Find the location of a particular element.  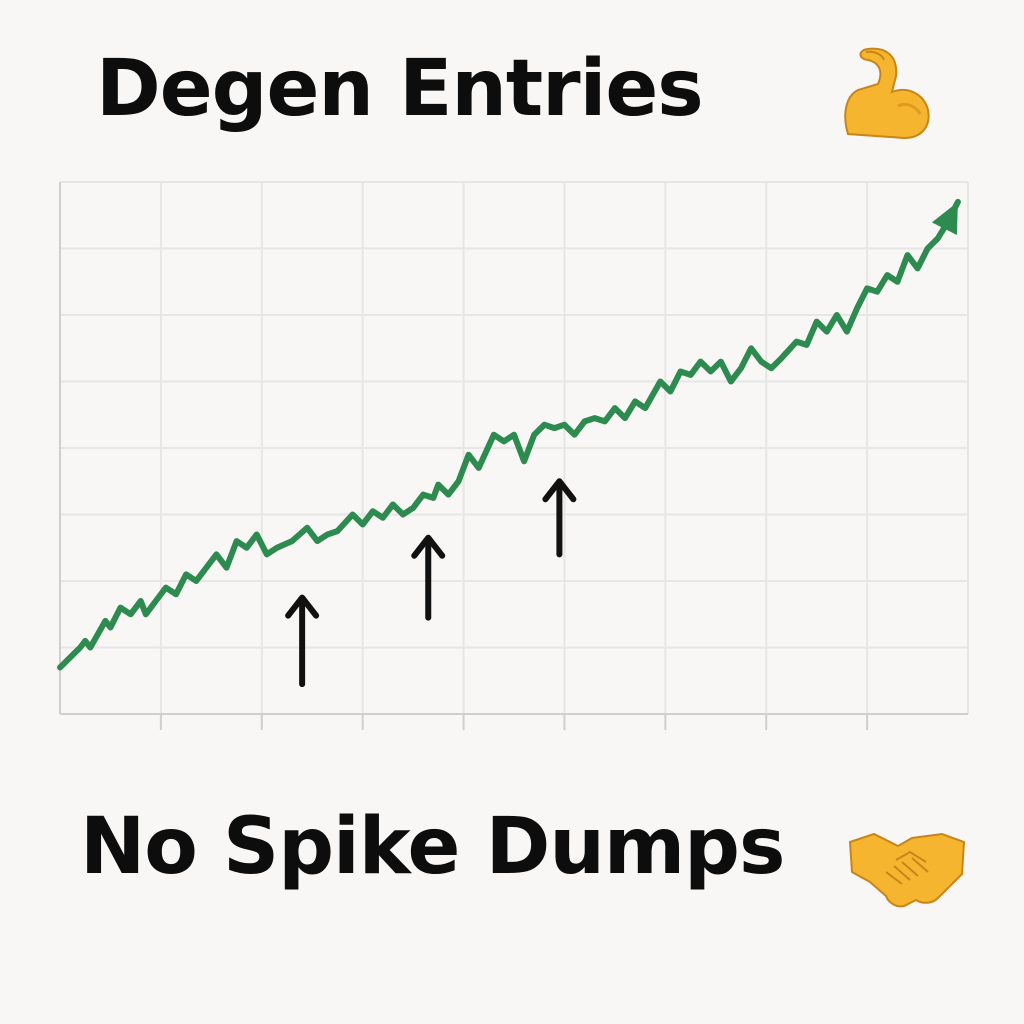

annotation-layer is located at coordinates (431, 583).